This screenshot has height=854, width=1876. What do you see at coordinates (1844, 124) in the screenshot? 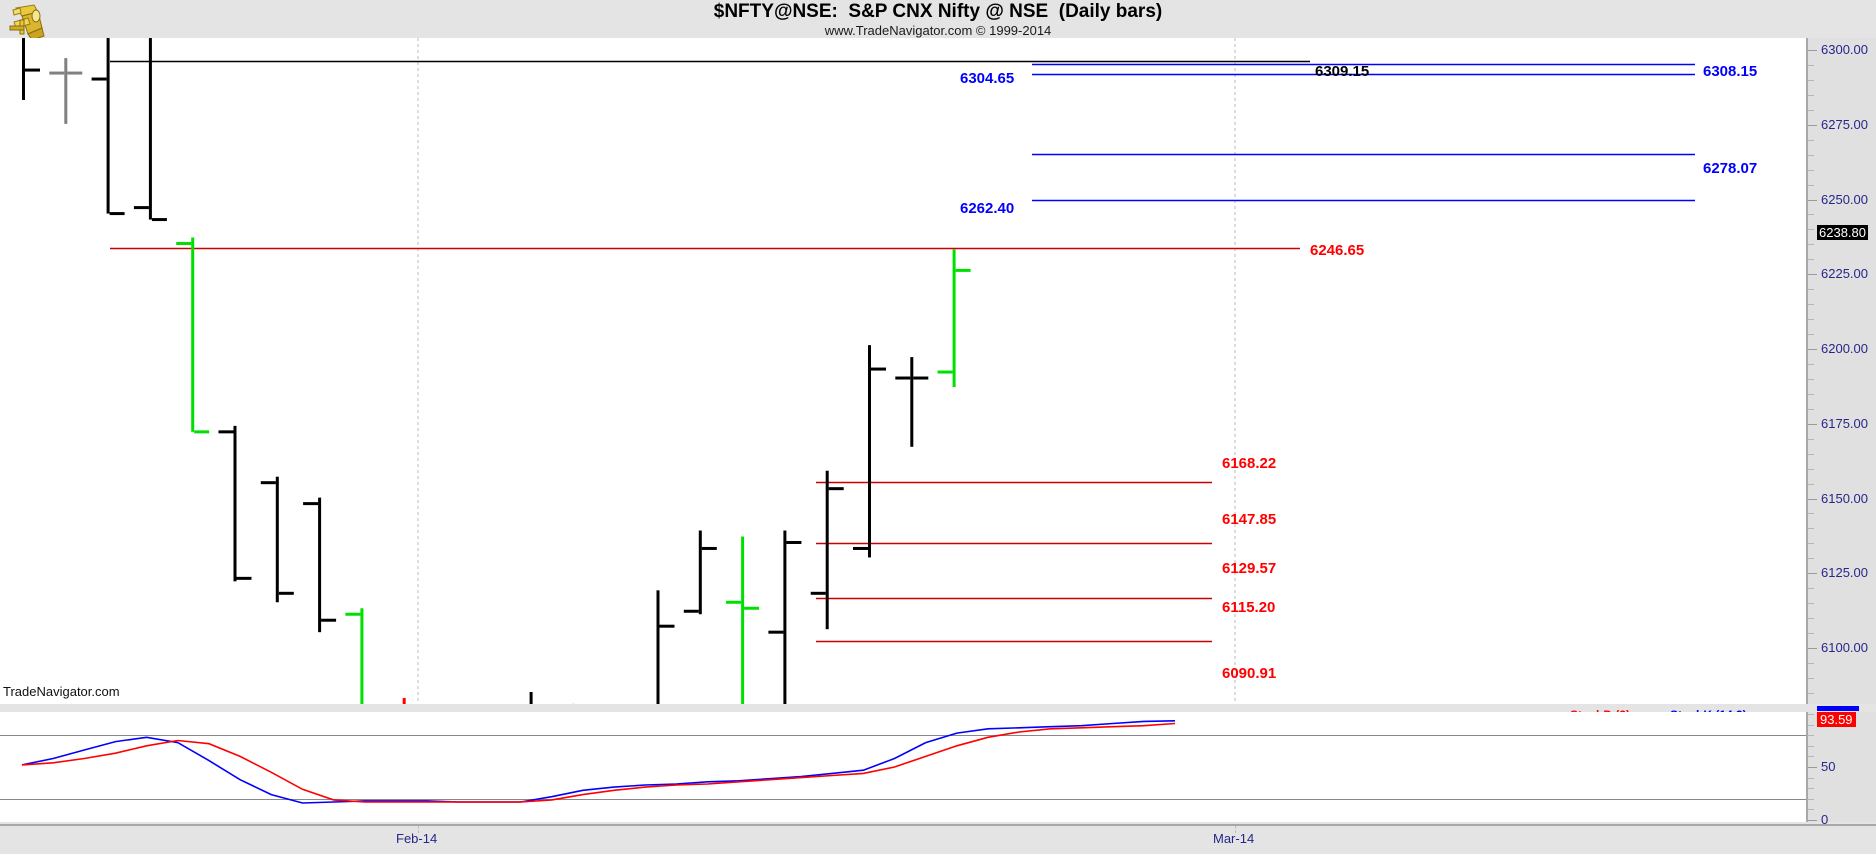
I see `axis-label: 6275.00` at bounding box center [1844, 124].